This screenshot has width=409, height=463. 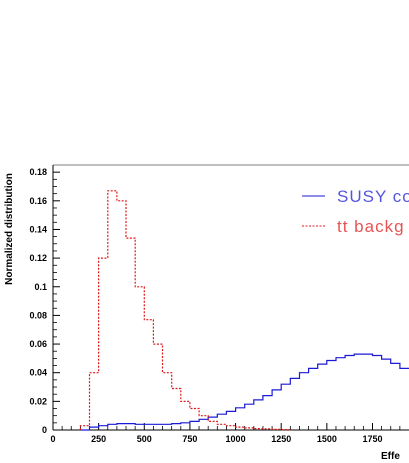 I want to click on x-tick-label: 0, so click(x=52, y=439).